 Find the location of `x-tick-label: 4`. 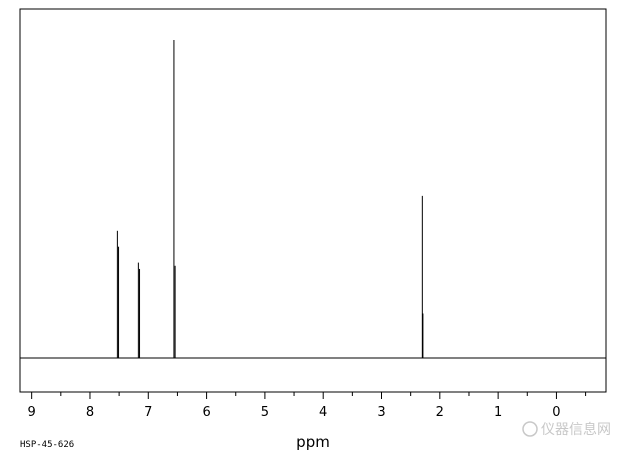

x-tick-label: 4 is located at coordinates (323, 412).